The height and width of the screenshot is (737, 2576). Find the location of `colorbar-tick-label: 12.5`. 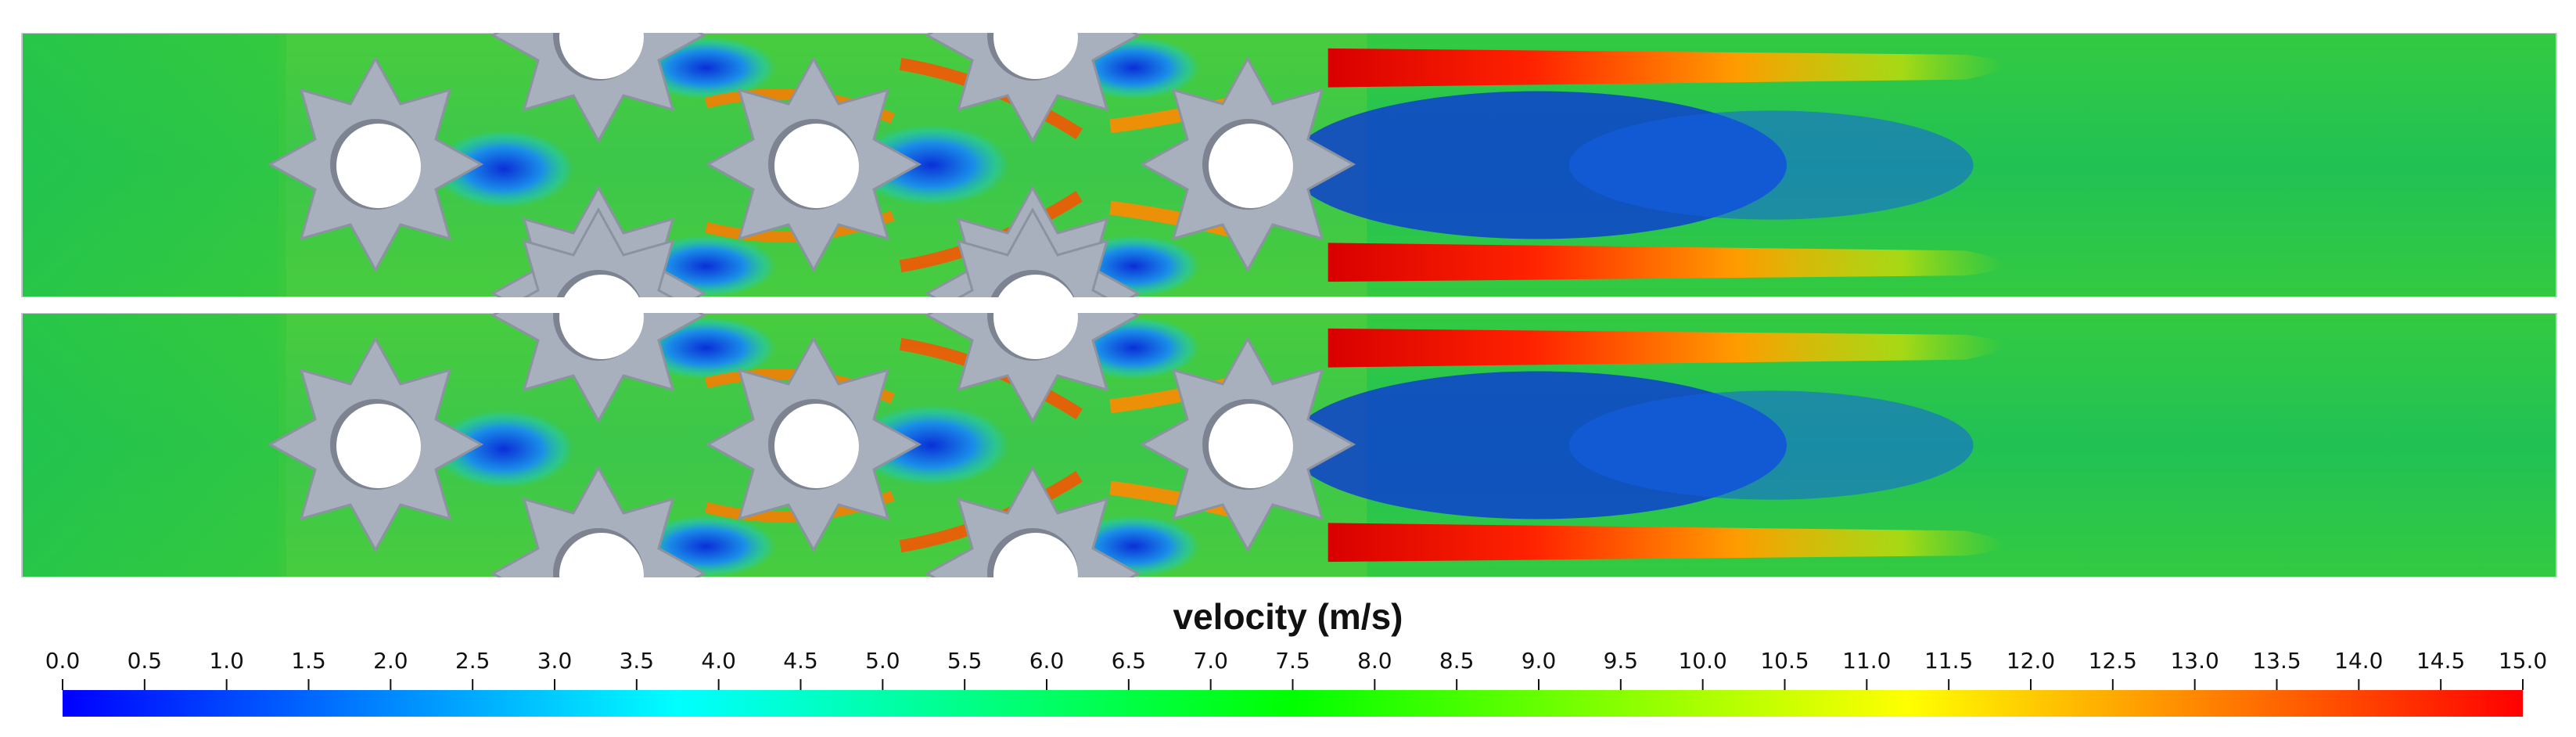

colorbar-tick-label: 12.5 is located at coordinates (2113, 661).